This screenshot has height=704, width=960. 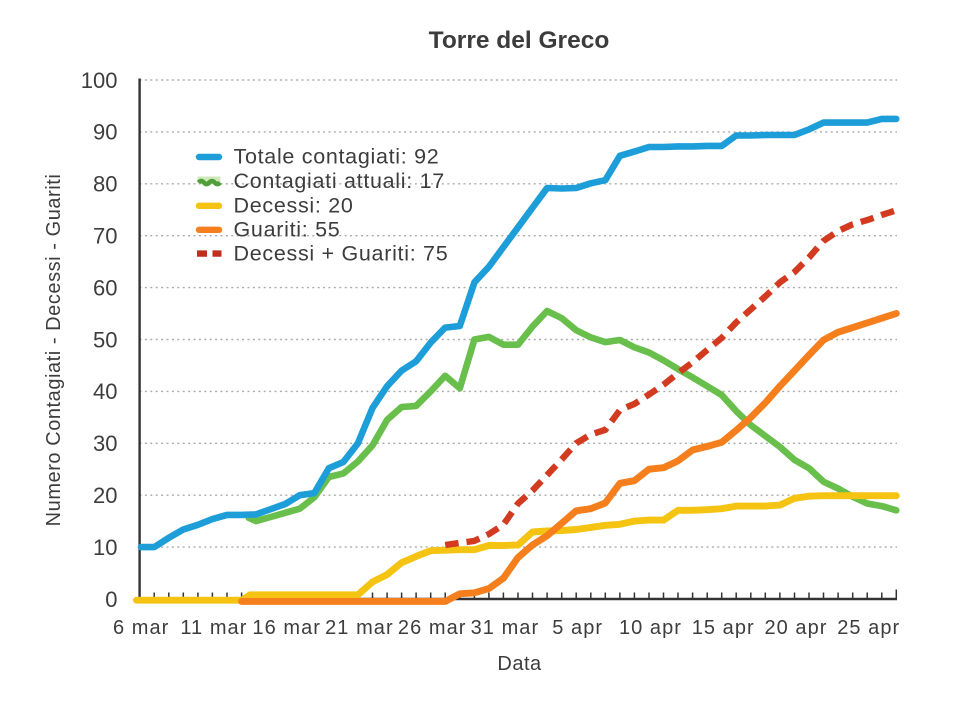 What do you see at coordinates (519, 664) in the screenshot?
I see `svg-text: Data` at bounding box center [519, 664].